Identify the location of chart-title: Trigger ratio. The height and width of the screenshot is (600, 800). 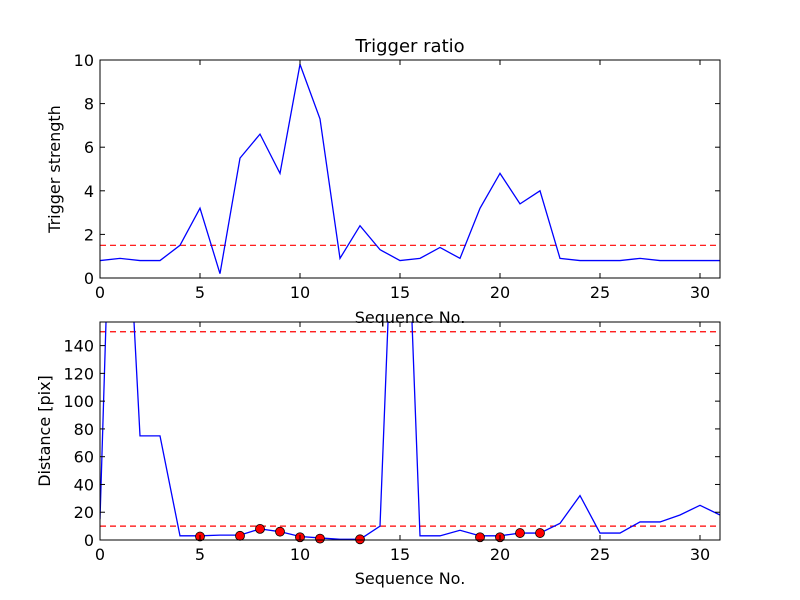
(409, 46).